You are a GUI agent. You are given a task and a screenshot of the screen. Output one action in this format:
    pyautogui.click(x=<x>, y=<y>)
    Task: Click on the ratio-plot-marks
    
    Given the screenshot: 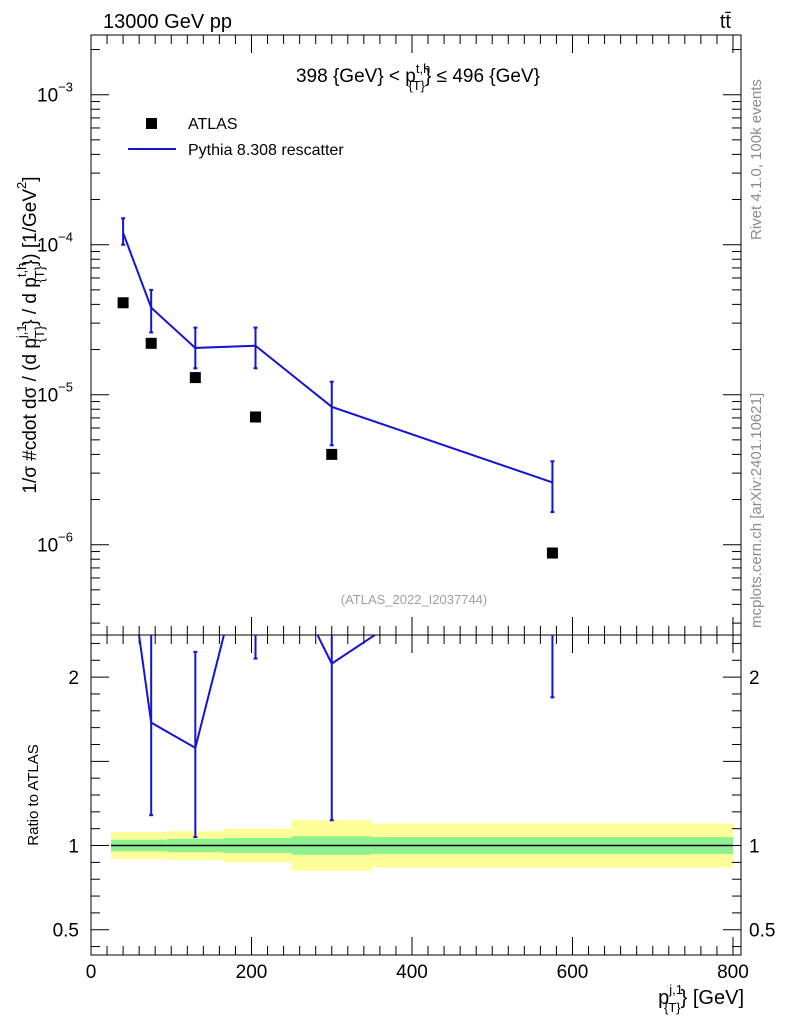 What is the action you would take?
    pyautogui.click(x=346, y=737)
    